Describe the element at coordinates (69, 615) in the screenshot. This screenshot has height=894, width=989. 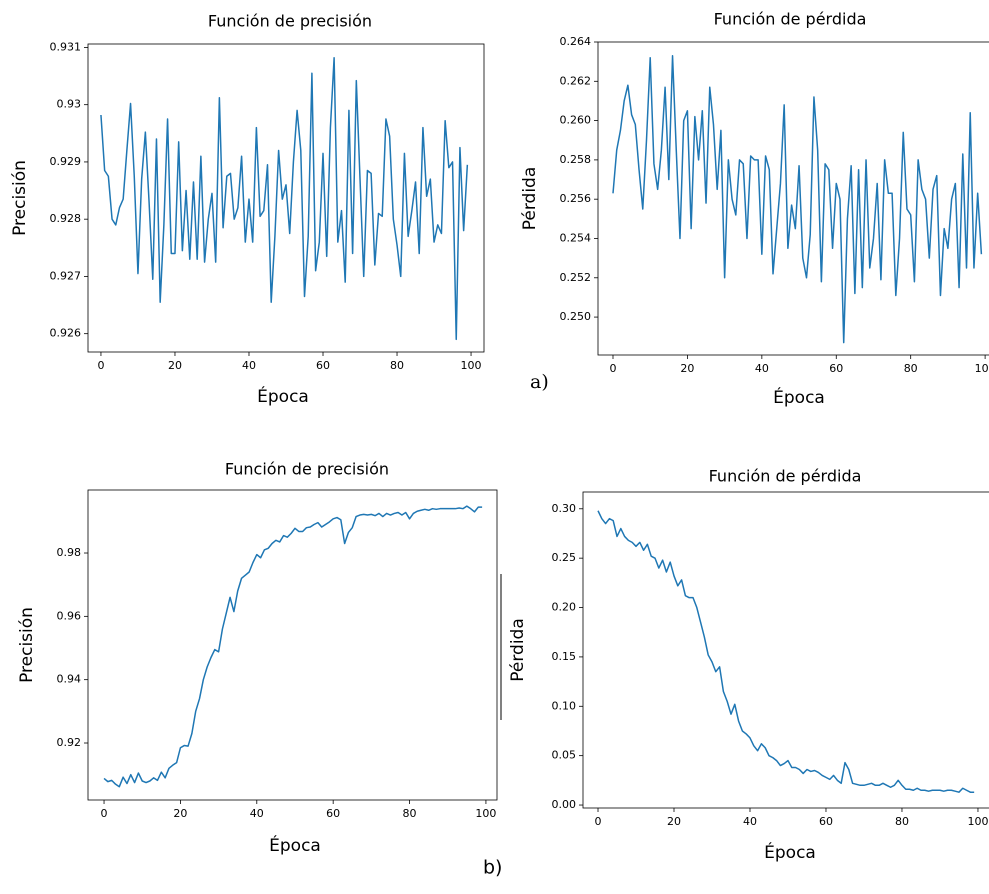
I see `y-tick-label: 0.96` at that location.